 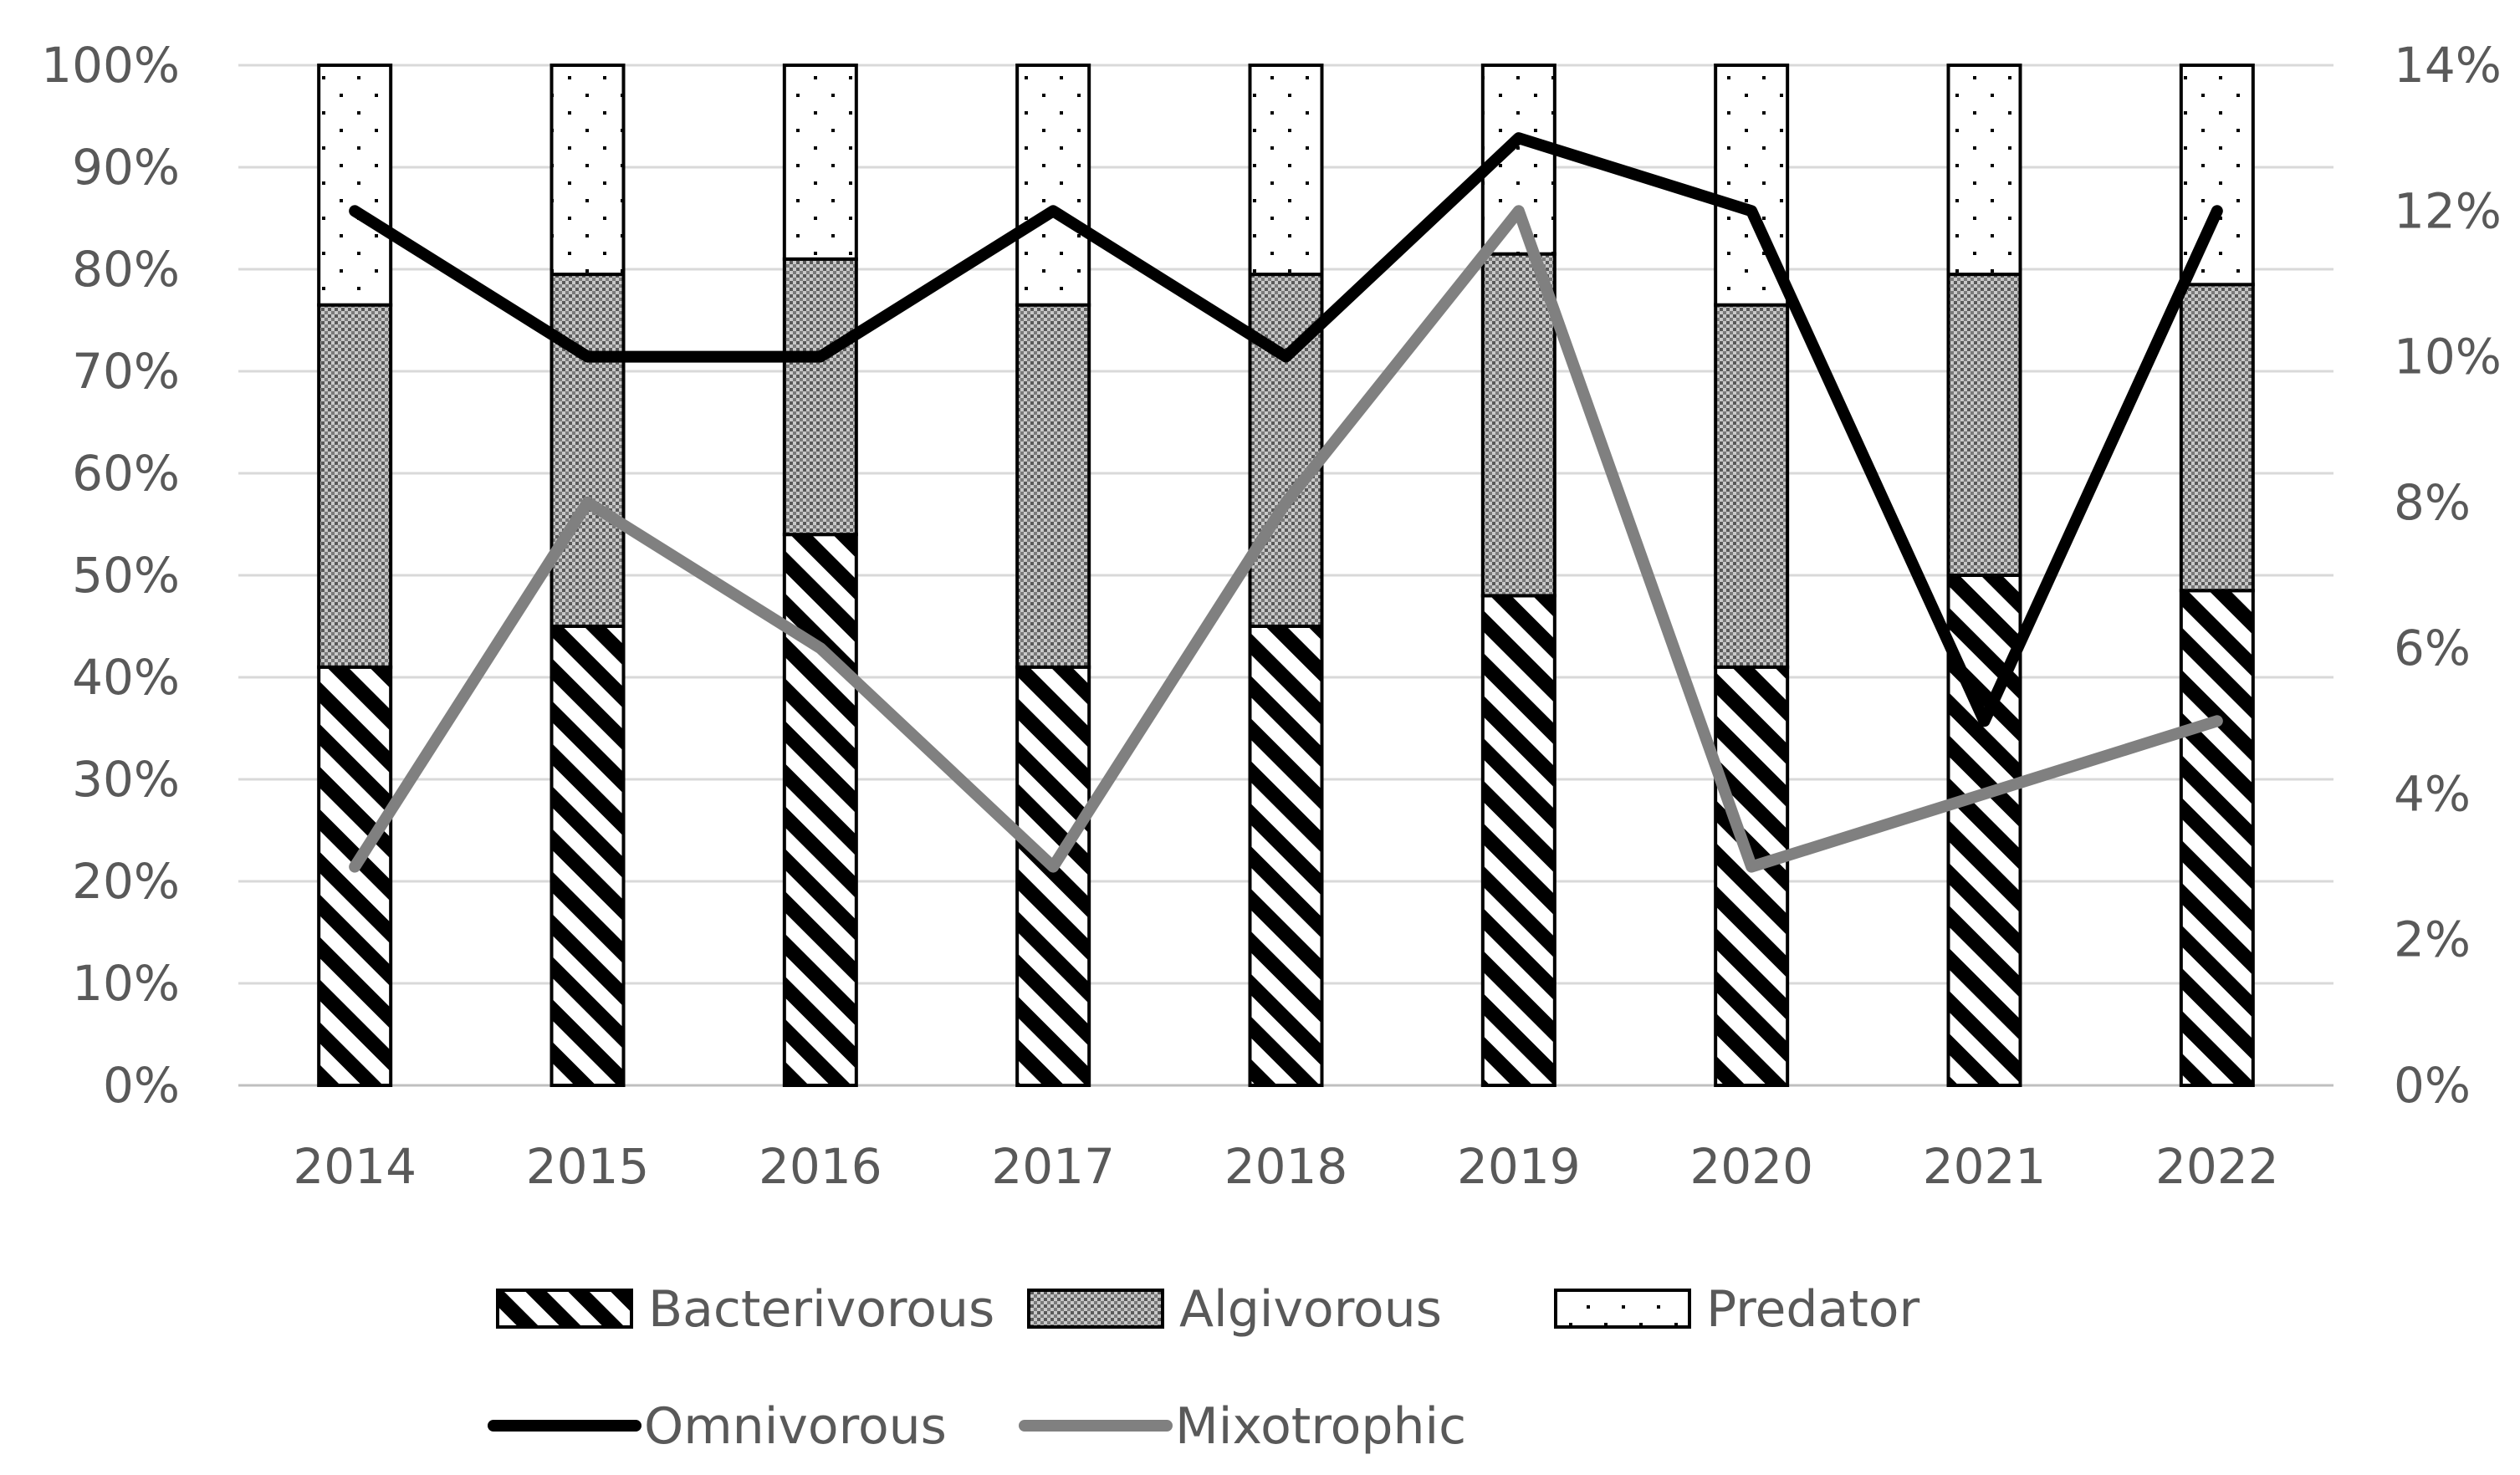 I want to click on x-axis-tick-label: 2016, so click(x=820, y=1166).